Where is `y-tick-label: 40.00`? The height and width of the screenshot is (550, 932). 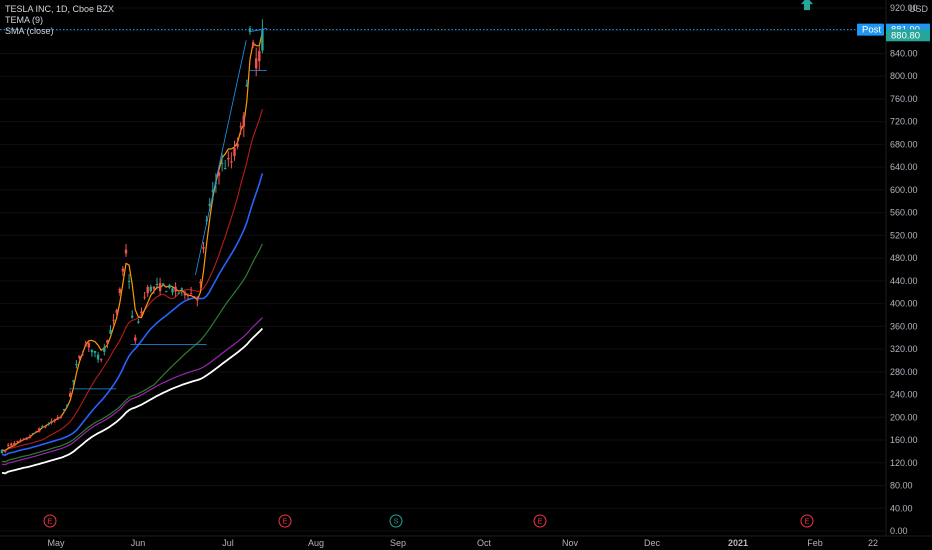 y-tick-label: 40.00 is located at coordinates (901, 508).